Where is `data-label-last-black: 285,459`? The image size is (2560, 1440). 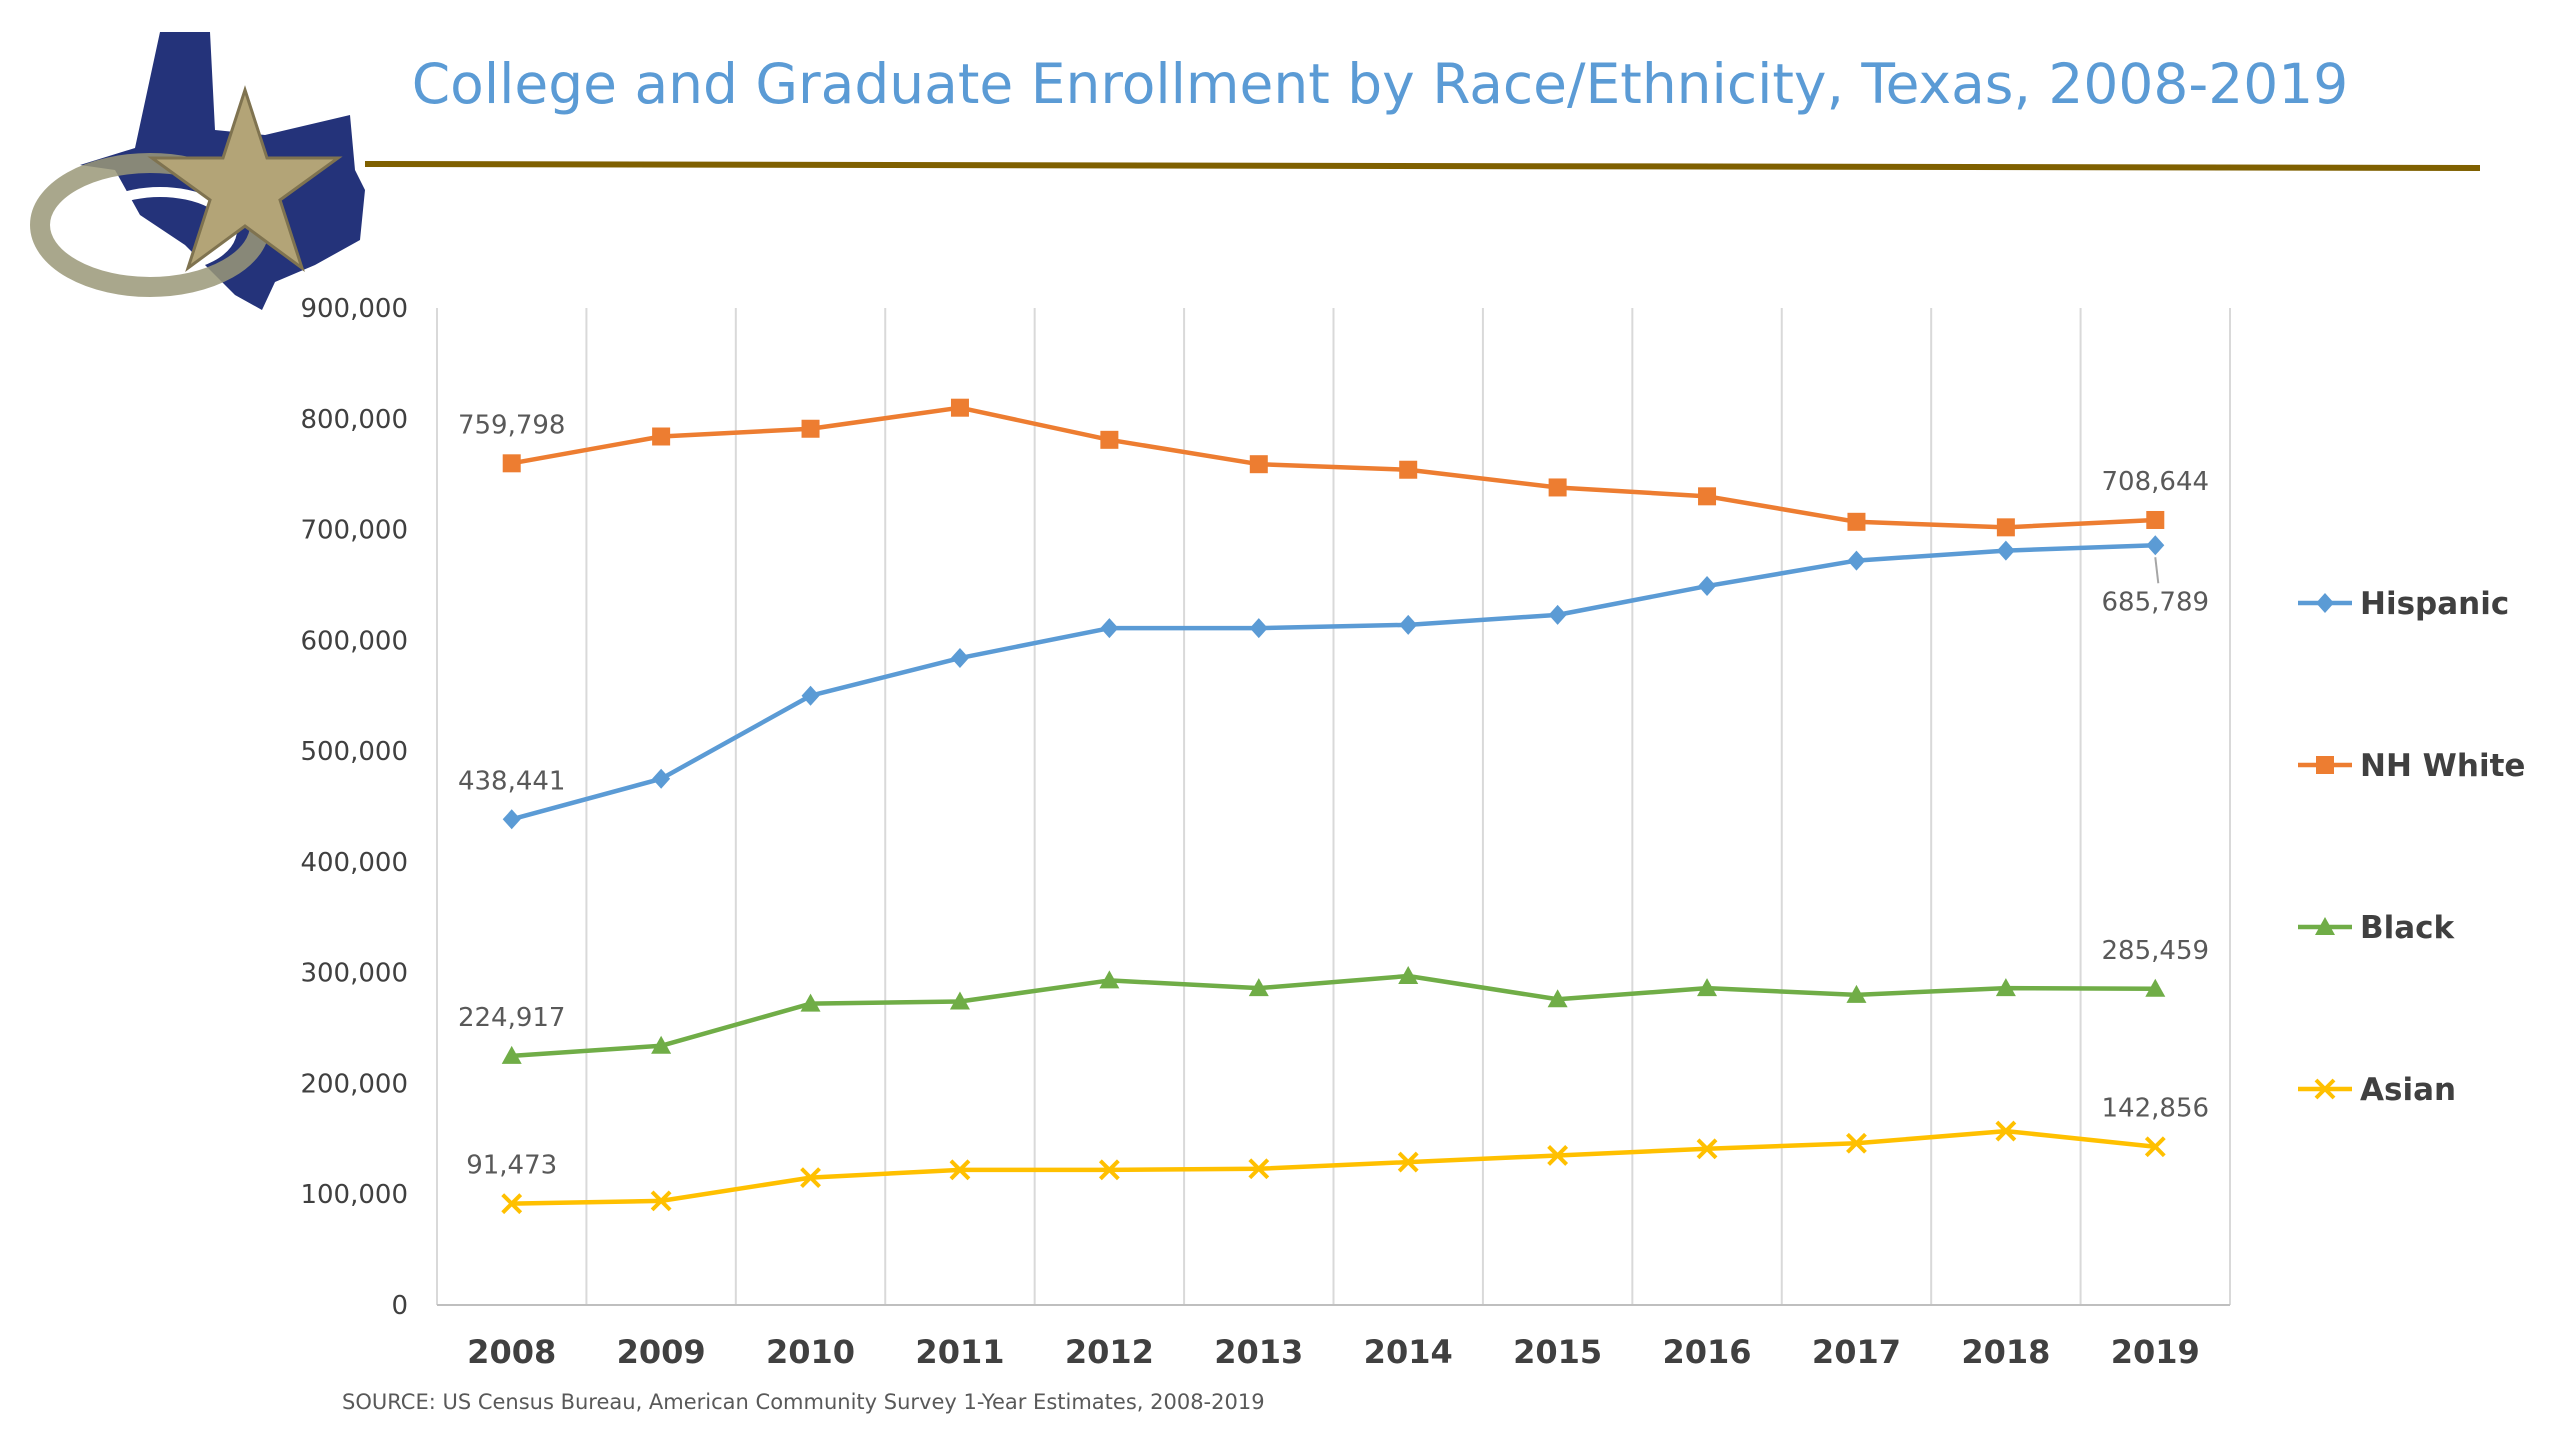
data-label-last-black: 285,459 is located at coordinates (2156, 951).